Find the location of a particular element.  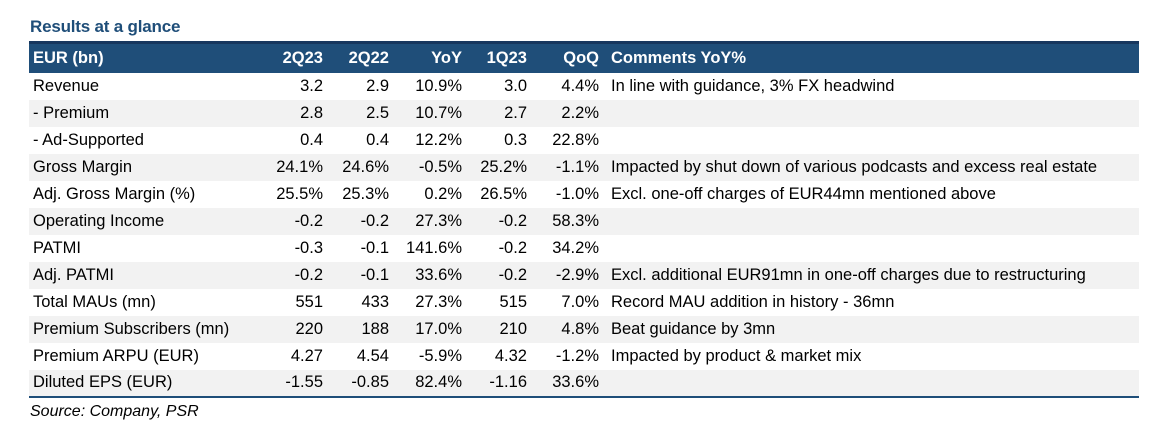

cell-comment: In line with guidance, 3% FX headwind is located at coordinates (753, 85).